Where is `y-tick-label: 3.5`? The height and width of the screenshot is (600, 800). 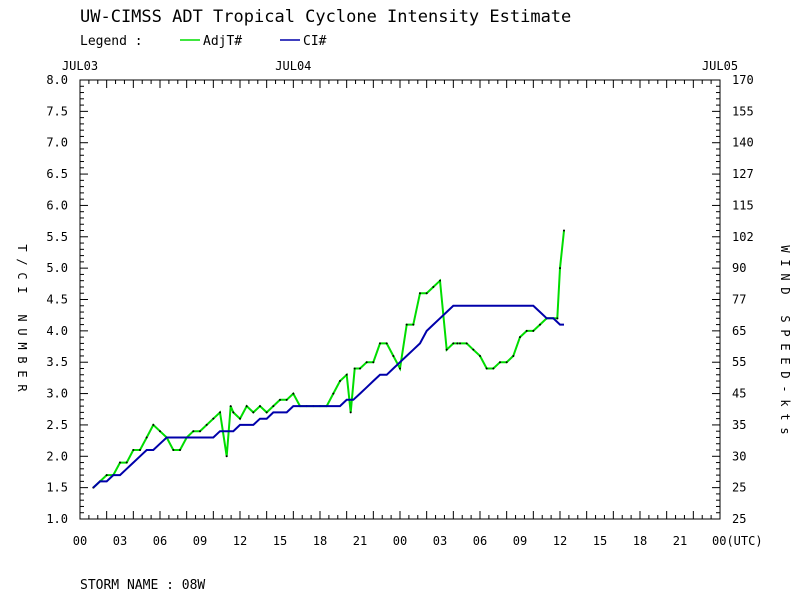
y-tick-label: 3.5 is located at coordinates (57, 362).